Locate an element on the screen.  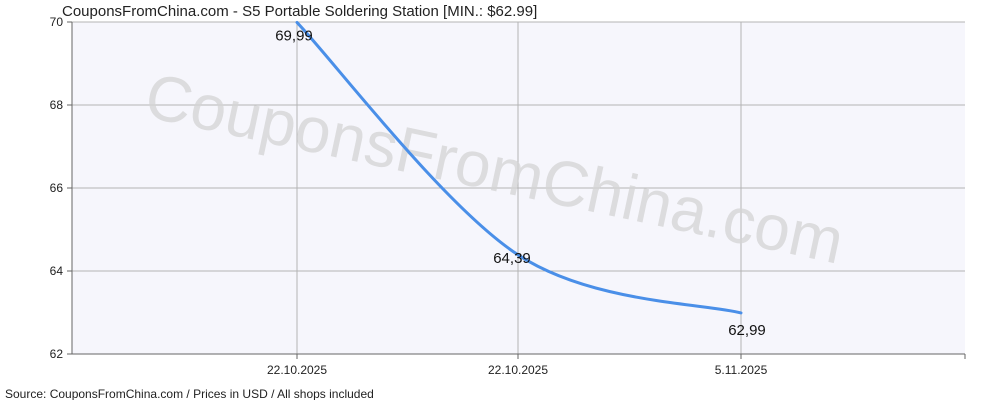
y-tick-label-2: 66 is located at coordinates (57, 188).